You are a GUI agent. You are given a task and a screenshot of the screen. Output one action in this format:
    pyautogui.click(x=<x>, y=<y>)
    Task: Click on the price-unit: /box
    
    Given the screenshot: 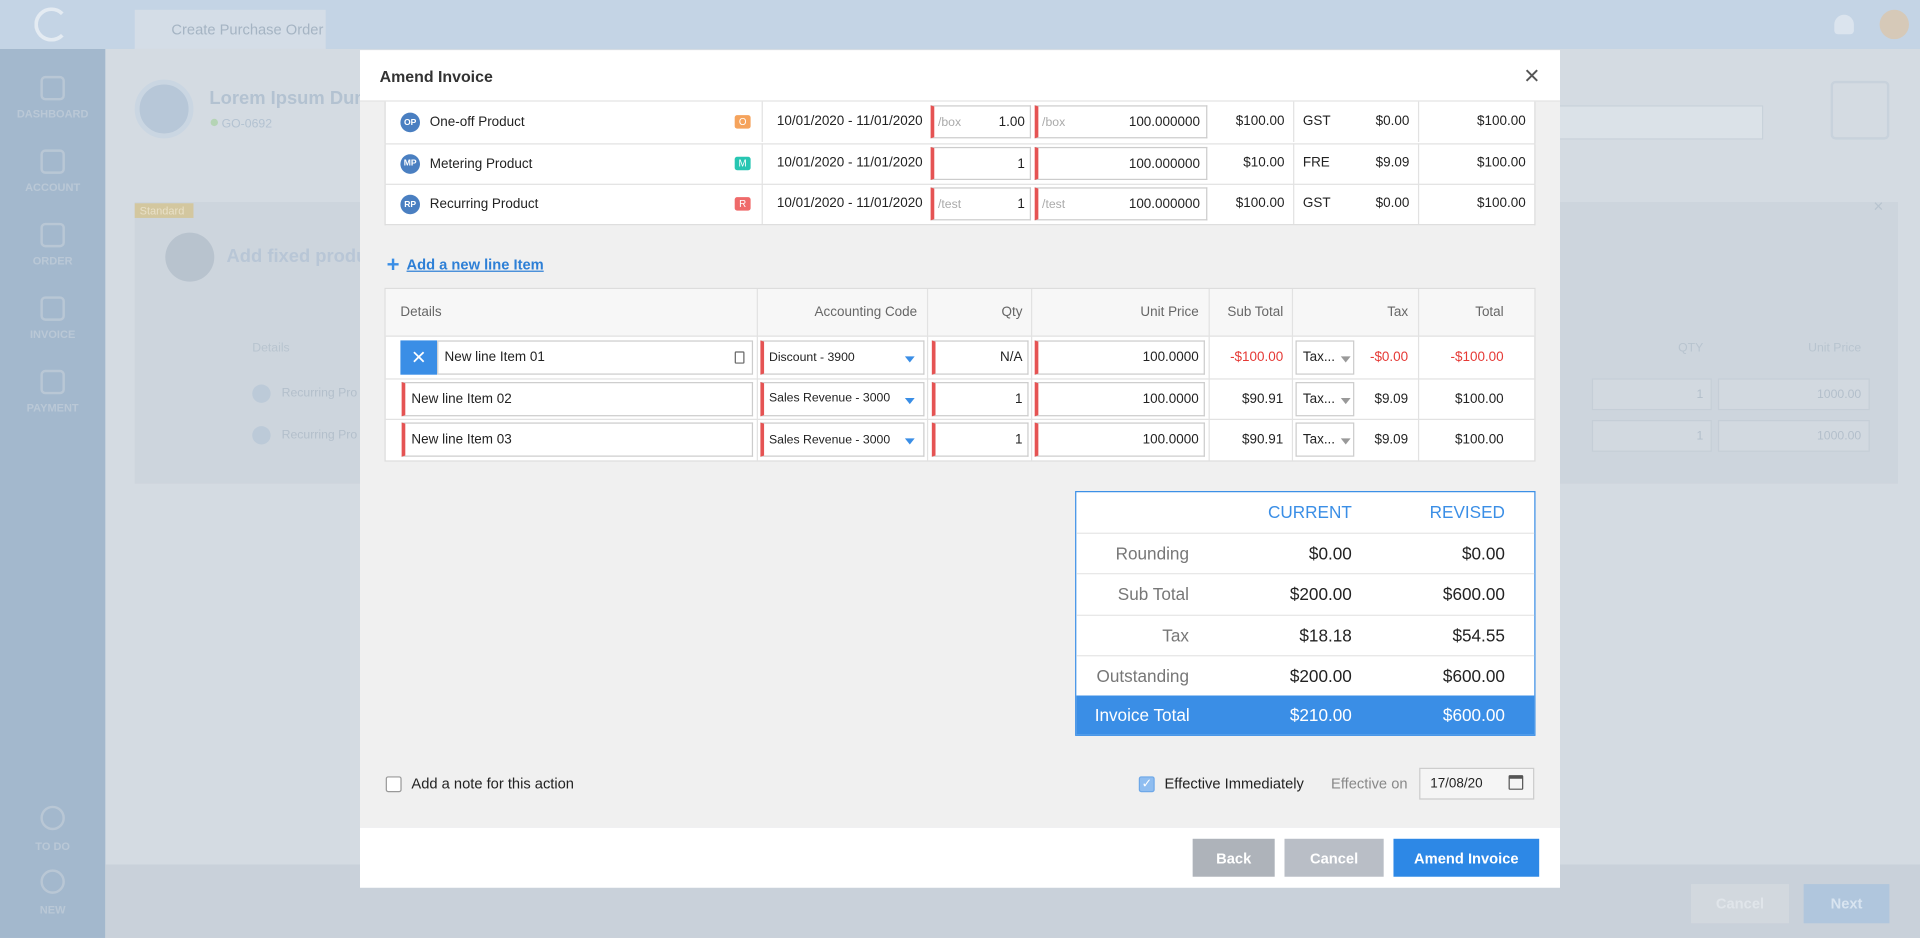 What is the action you would take?
    pyautogui.click(x=1054, y=122)
    